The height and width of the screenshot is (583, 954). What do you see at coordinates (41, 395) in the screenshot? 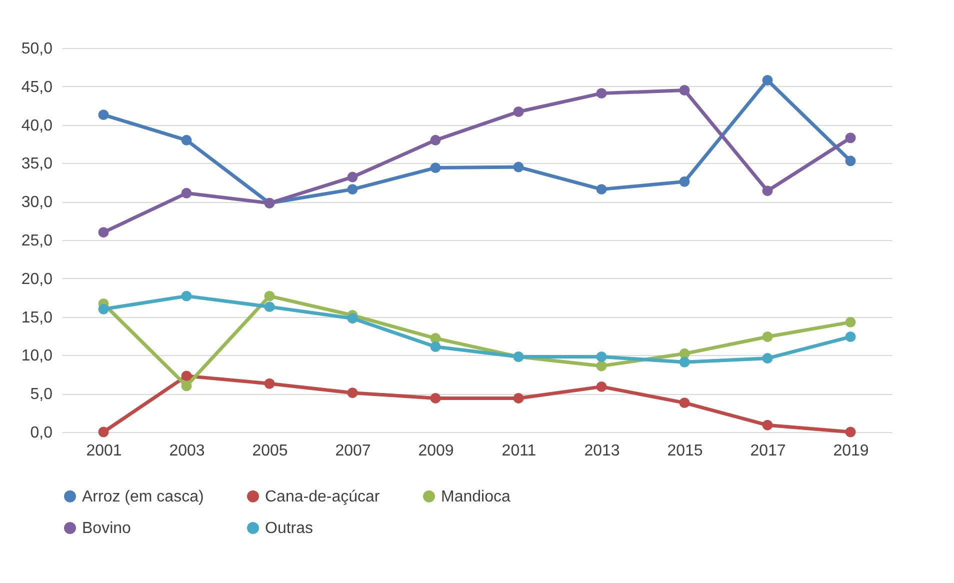
I see `y-tick-label: 5,0` at bounding box center [41, 395].